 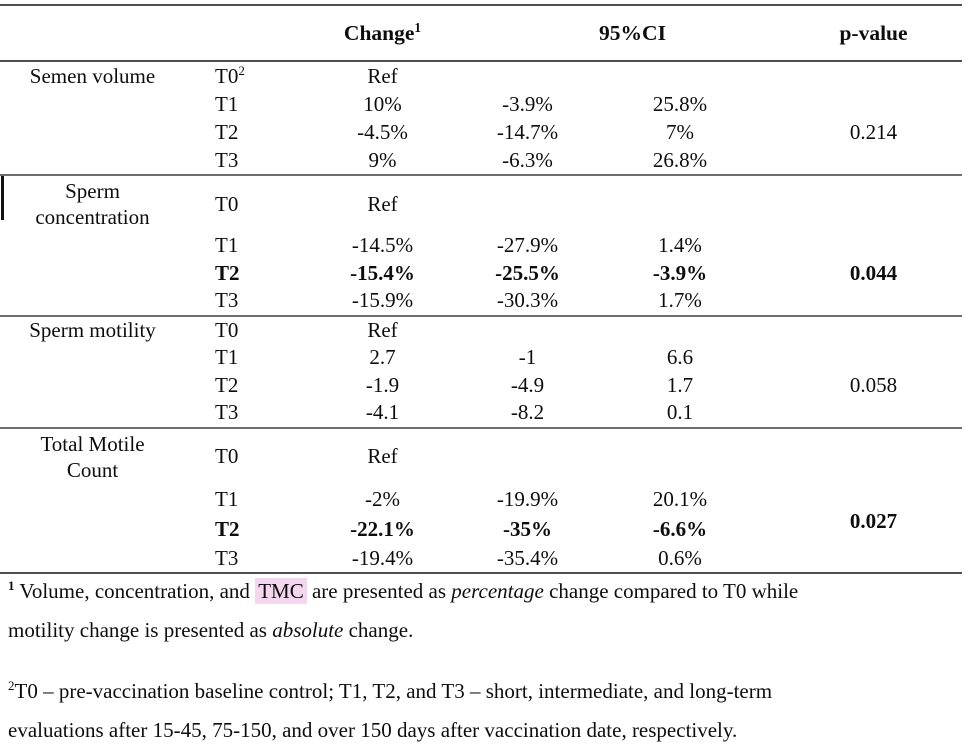 What do you see at coordinates (632, 32) in the screenshot?
I see `header-ci: 95%CI` at bounding box center [632, 32].